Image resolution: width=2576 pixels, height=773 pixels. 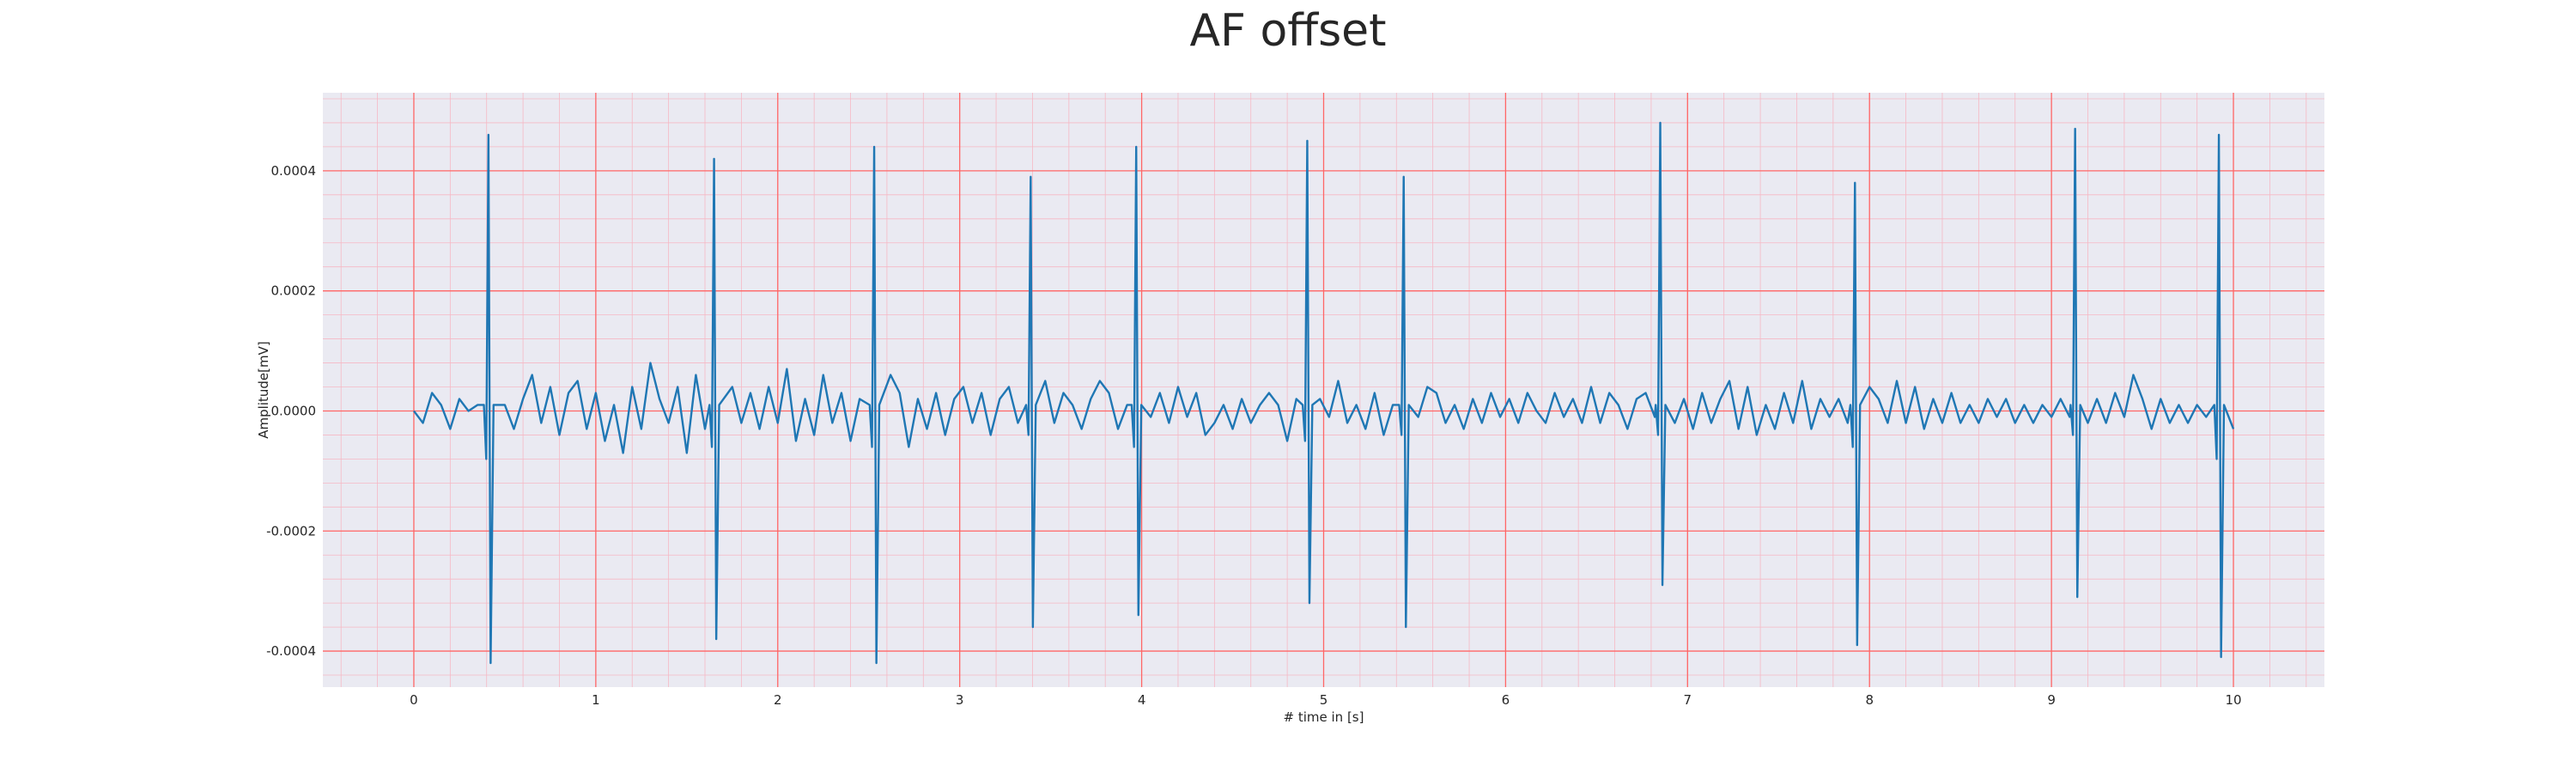 I want to click on x-tick-label: 0, so click(x=414, y=700).